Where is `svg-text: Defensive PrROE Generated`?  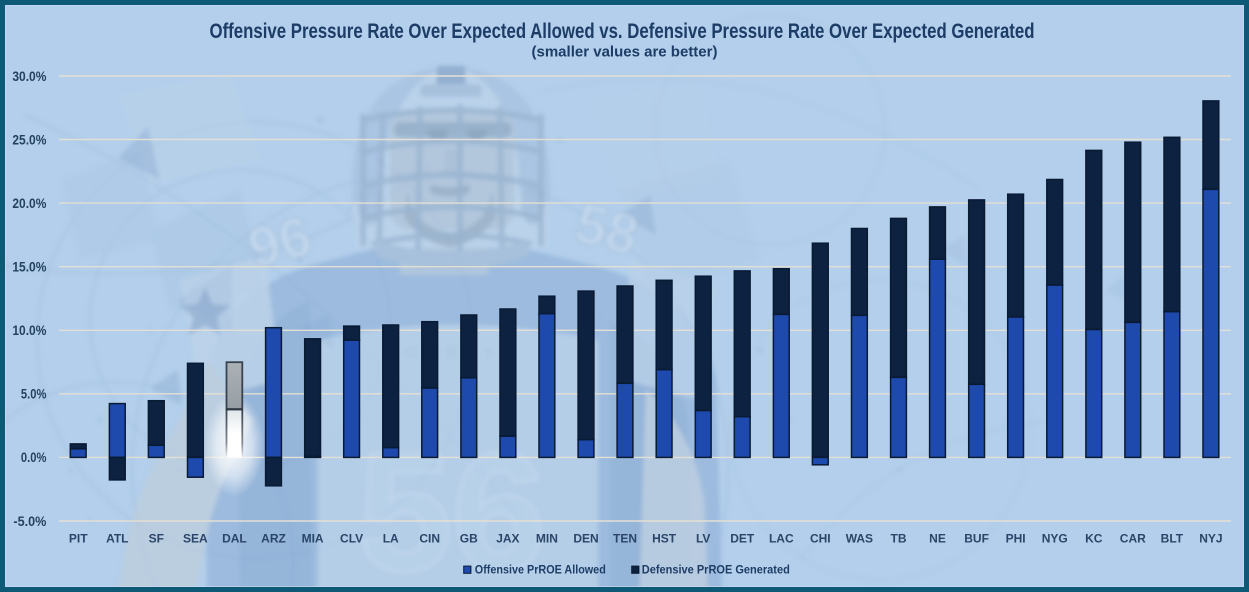 svg-text: Defensive PrROE Generated is located at coordinates (716, 570).